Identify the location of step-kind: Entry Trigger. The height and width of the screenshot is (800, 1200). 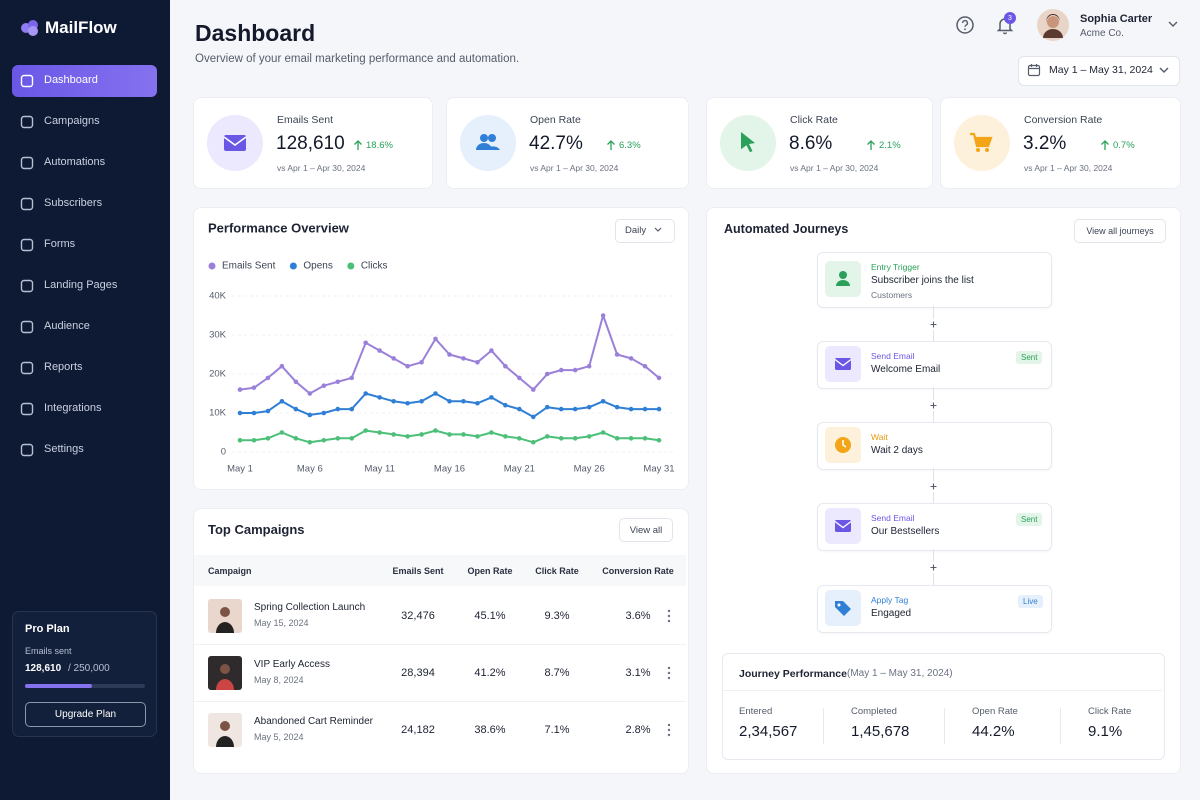
(895, 267).